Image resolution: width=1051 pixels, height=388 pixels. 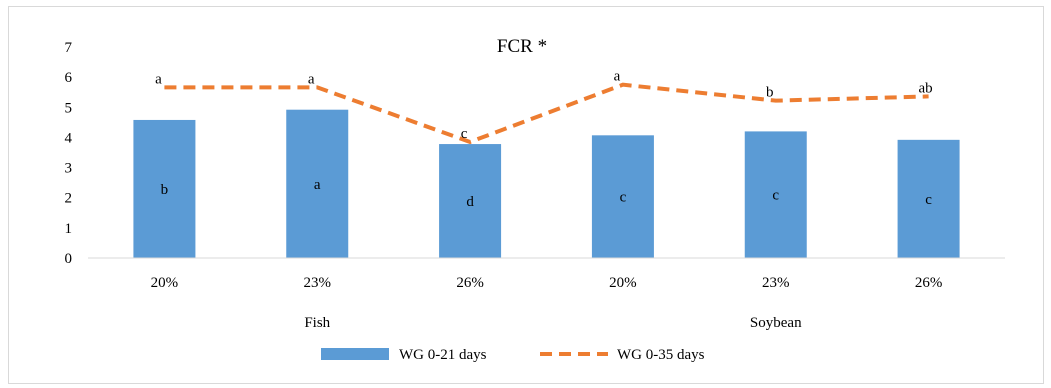 What do you see at coordinates (69, 229) in the screenshot?
I see `y-tick-label: 1` at bounding box center [69, 229].